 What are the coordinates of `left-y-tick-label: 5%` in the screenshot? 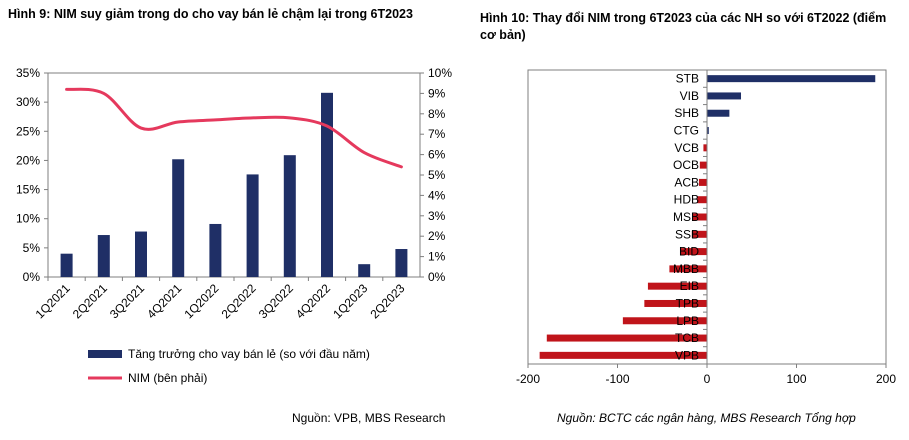 It's located at (32, 248).